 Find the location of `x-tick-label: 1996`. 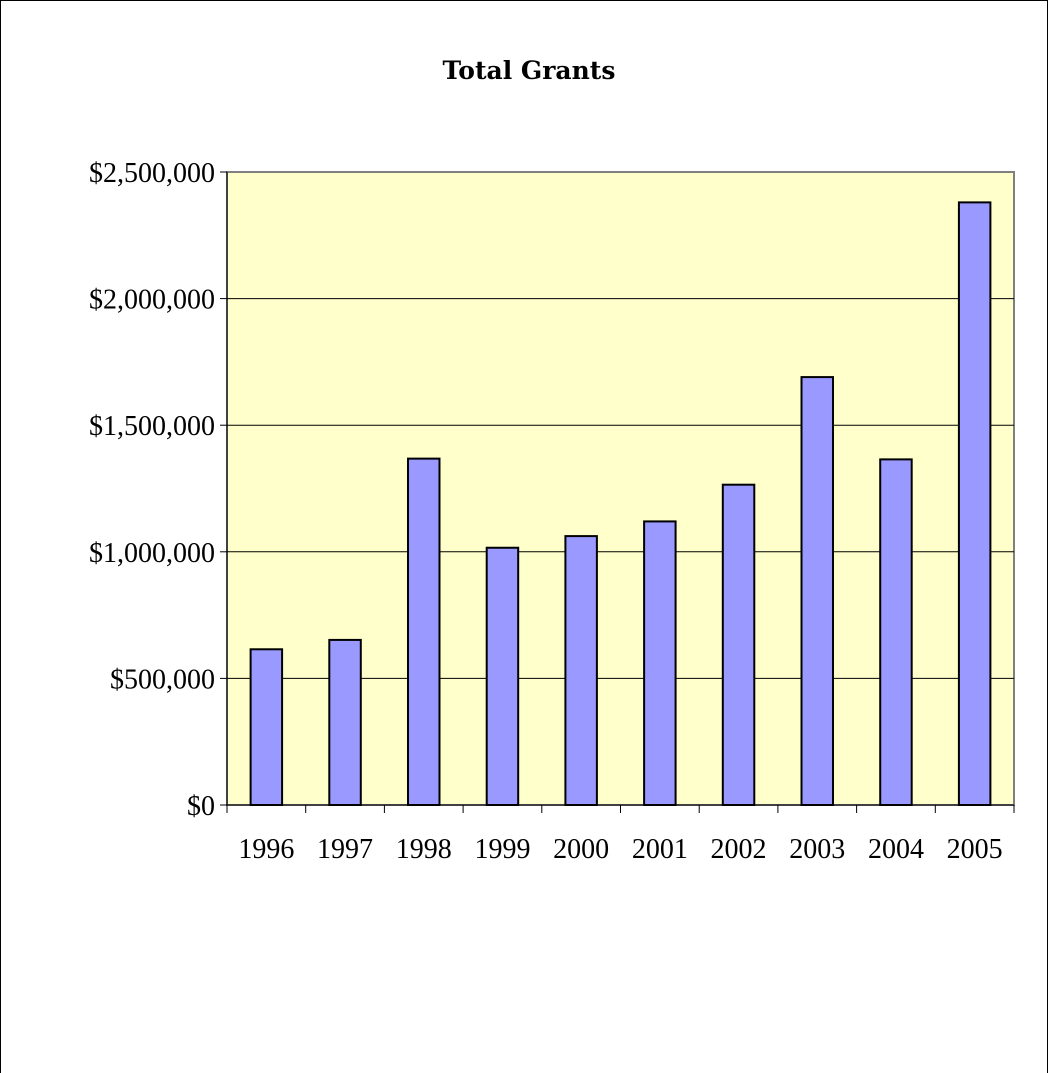

x-tick-label: 1996 is located at coordinates (266, 849).